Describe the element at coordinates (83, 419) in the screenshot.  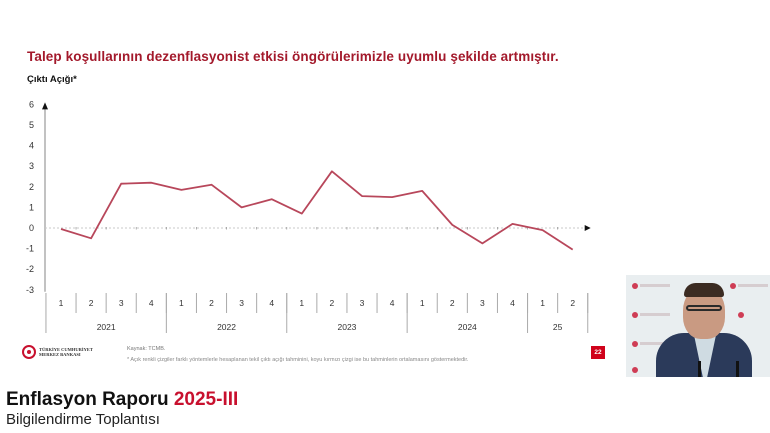
I see `report-subtitle: Bilgilendirme Toplantısı` at that location.